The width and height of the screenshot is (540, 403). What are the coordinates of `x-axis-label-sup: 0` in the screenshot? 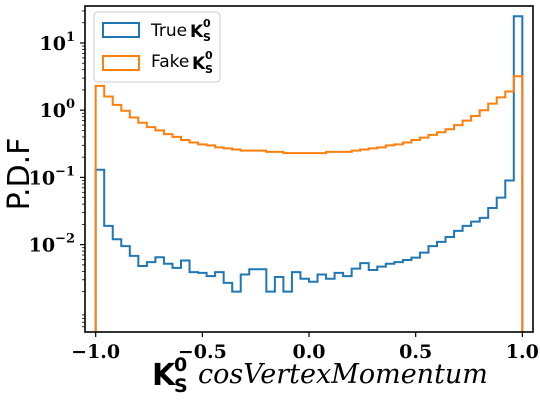 It's located at (180, 365).